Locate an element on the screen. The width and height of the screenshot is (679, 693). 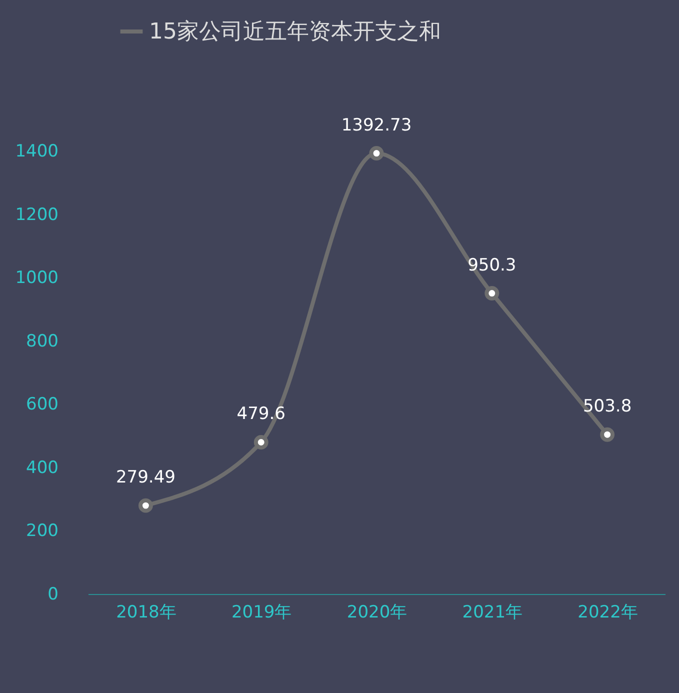
legend-label: 15家公司近五年资本开支之和 is located at coordinates (295, 32).